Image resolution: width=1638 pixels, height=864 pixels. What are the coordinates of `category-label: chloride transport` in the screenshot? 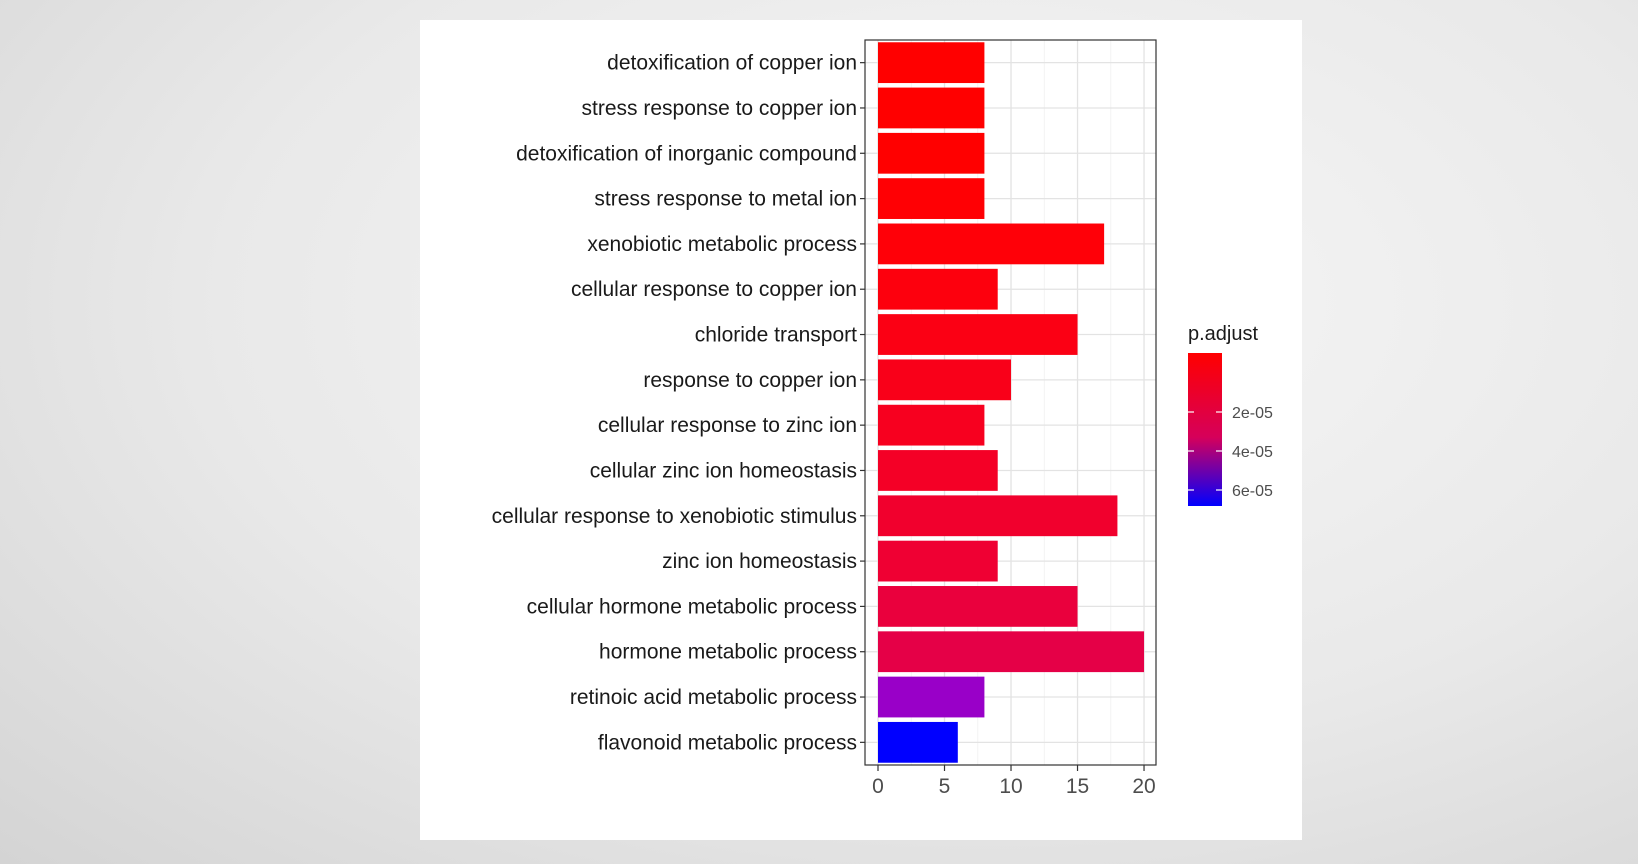 It's located at (776, 335).